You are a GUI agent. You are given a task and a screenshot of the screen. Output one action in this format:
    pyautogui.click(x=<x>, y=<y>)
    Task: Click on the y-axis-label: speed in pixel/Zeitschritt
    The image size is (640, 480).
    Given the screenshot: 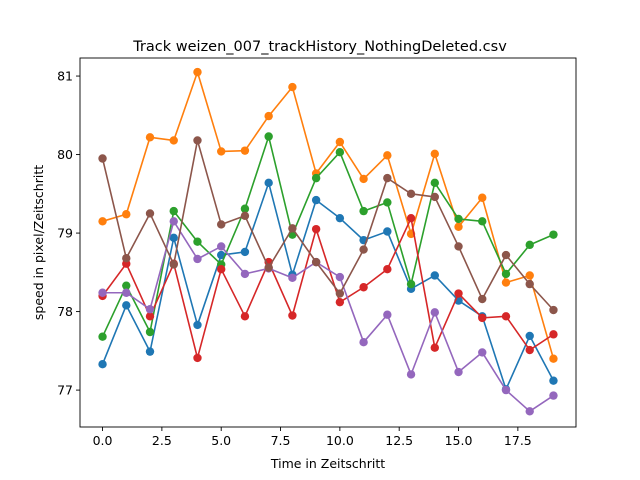 What is the action you would take?
    pyautogui.click(x=38, y=242)
    